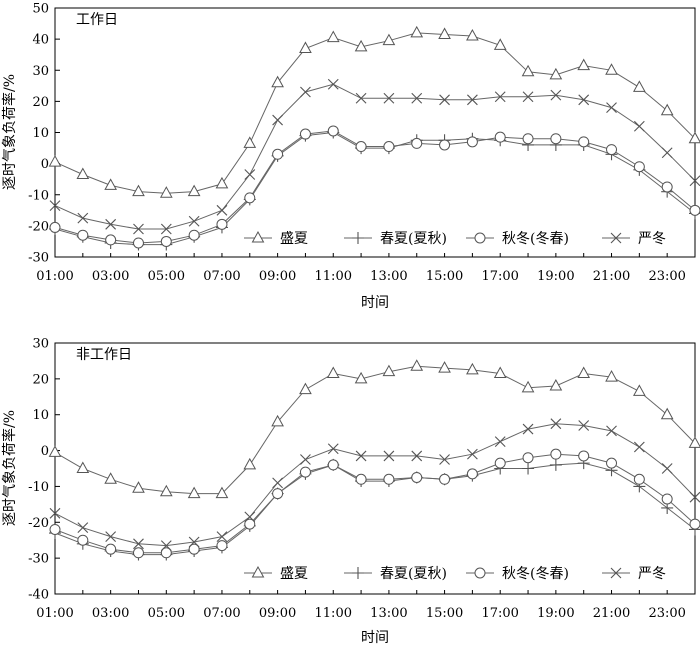 This screenshot has height=649, width=700. What do you see at coordinates (38, 523) in the screenshot?
I see `y-tick-label: -20` at bounding box center [38, 523].